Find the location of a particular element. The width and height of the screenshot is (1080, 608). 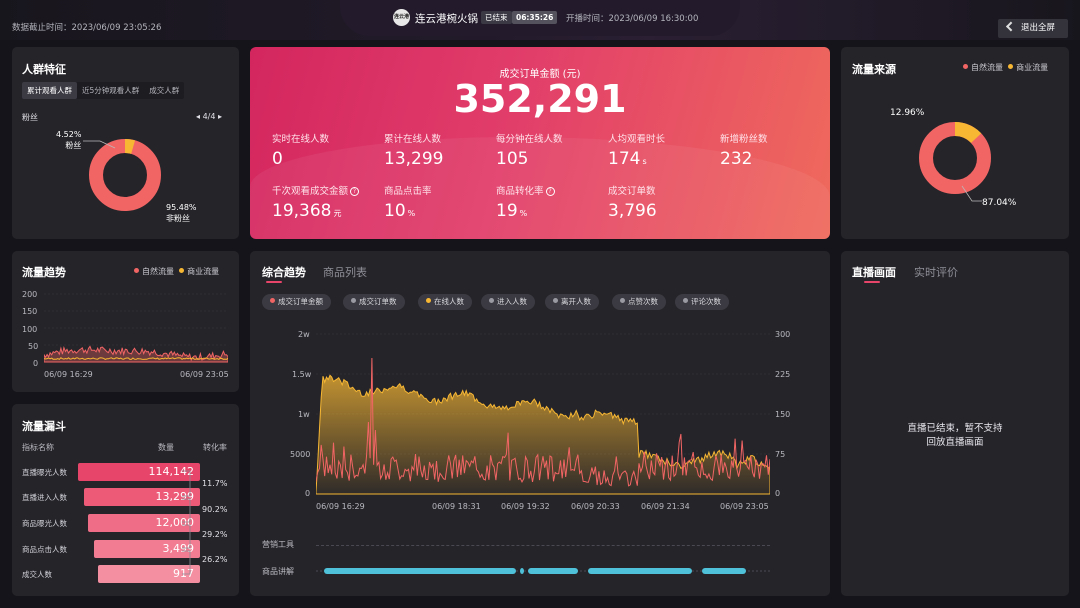

trend-y-tick: 200 is located at coordinates (30, 294).